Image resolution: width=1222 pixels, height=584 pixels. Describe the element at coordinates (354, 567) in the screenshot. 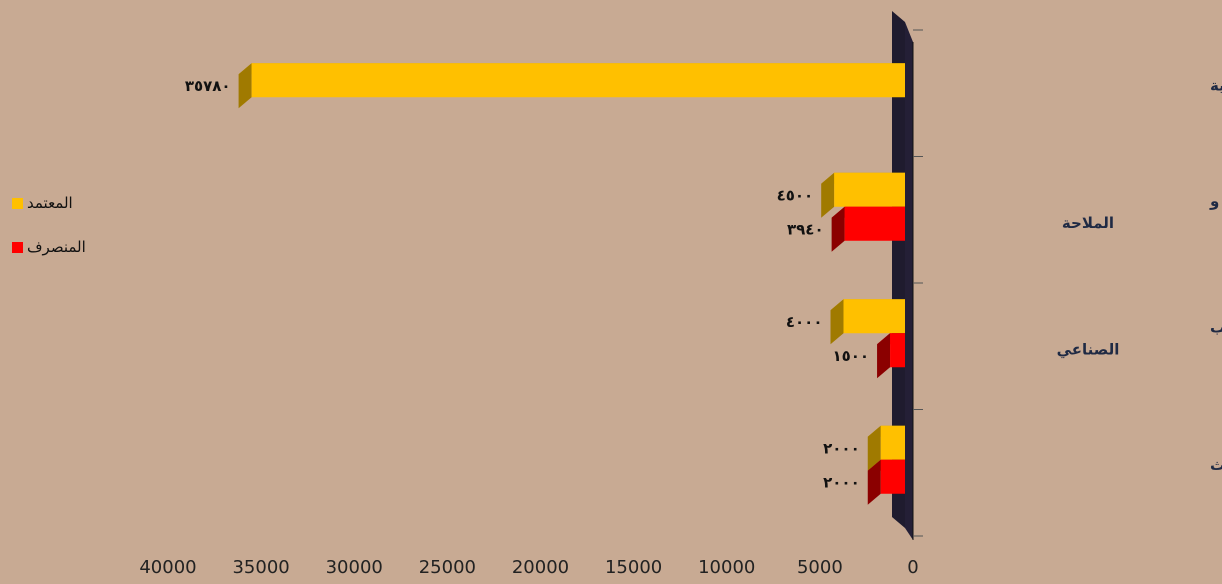

I see `x-tick-label: 30000` at that location.